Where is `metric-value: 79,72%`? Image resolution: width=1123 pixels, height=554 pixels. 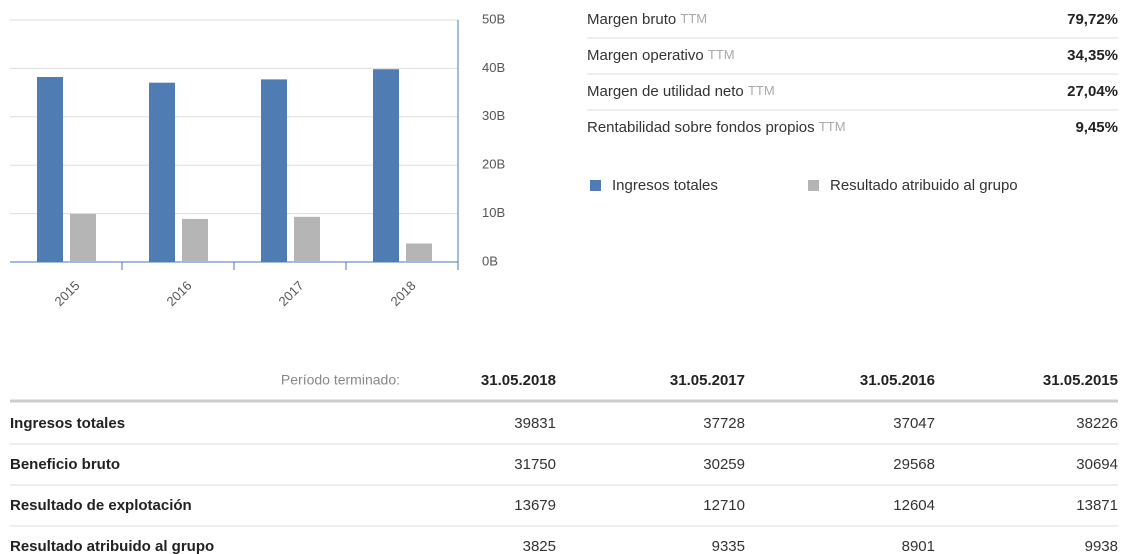
metric-value: 79,72% is located at coordinates (1092, 19).